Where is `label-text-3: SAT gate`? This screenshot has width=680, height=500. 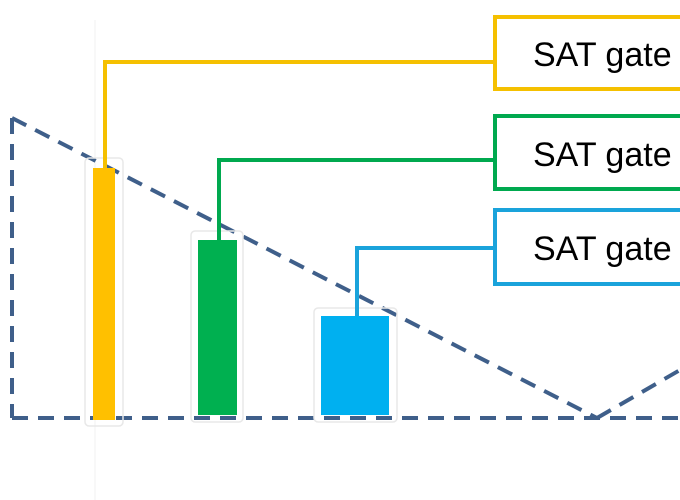 label-text-3: SAT gate is located at coordinates (602, 249).